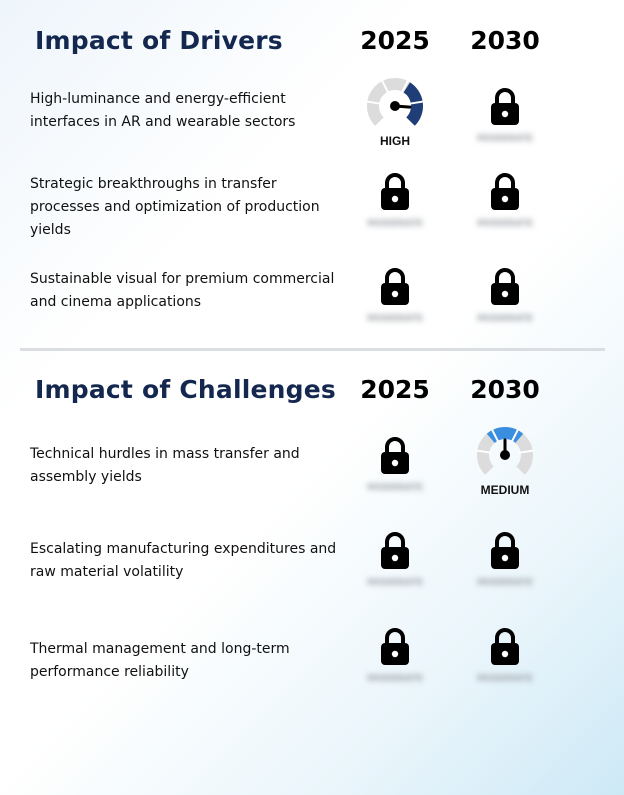 This screenshot has height=795, width=624. What do you see at coordinates (159, 40) in the screenshot?
I see `drivers-title: Impact of Drivers` at bounding box center [159, 40].